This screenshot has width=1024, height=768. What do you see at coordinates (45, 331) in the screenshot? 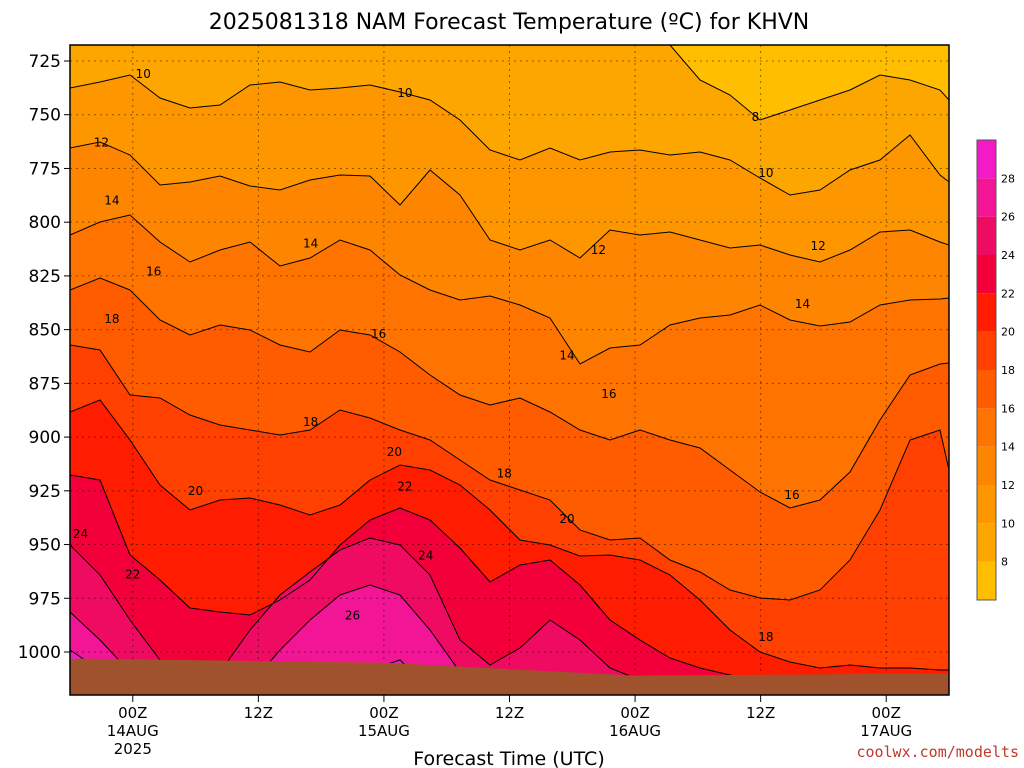
I see `y-tick-label: 850` at bounding box center [45, 331].